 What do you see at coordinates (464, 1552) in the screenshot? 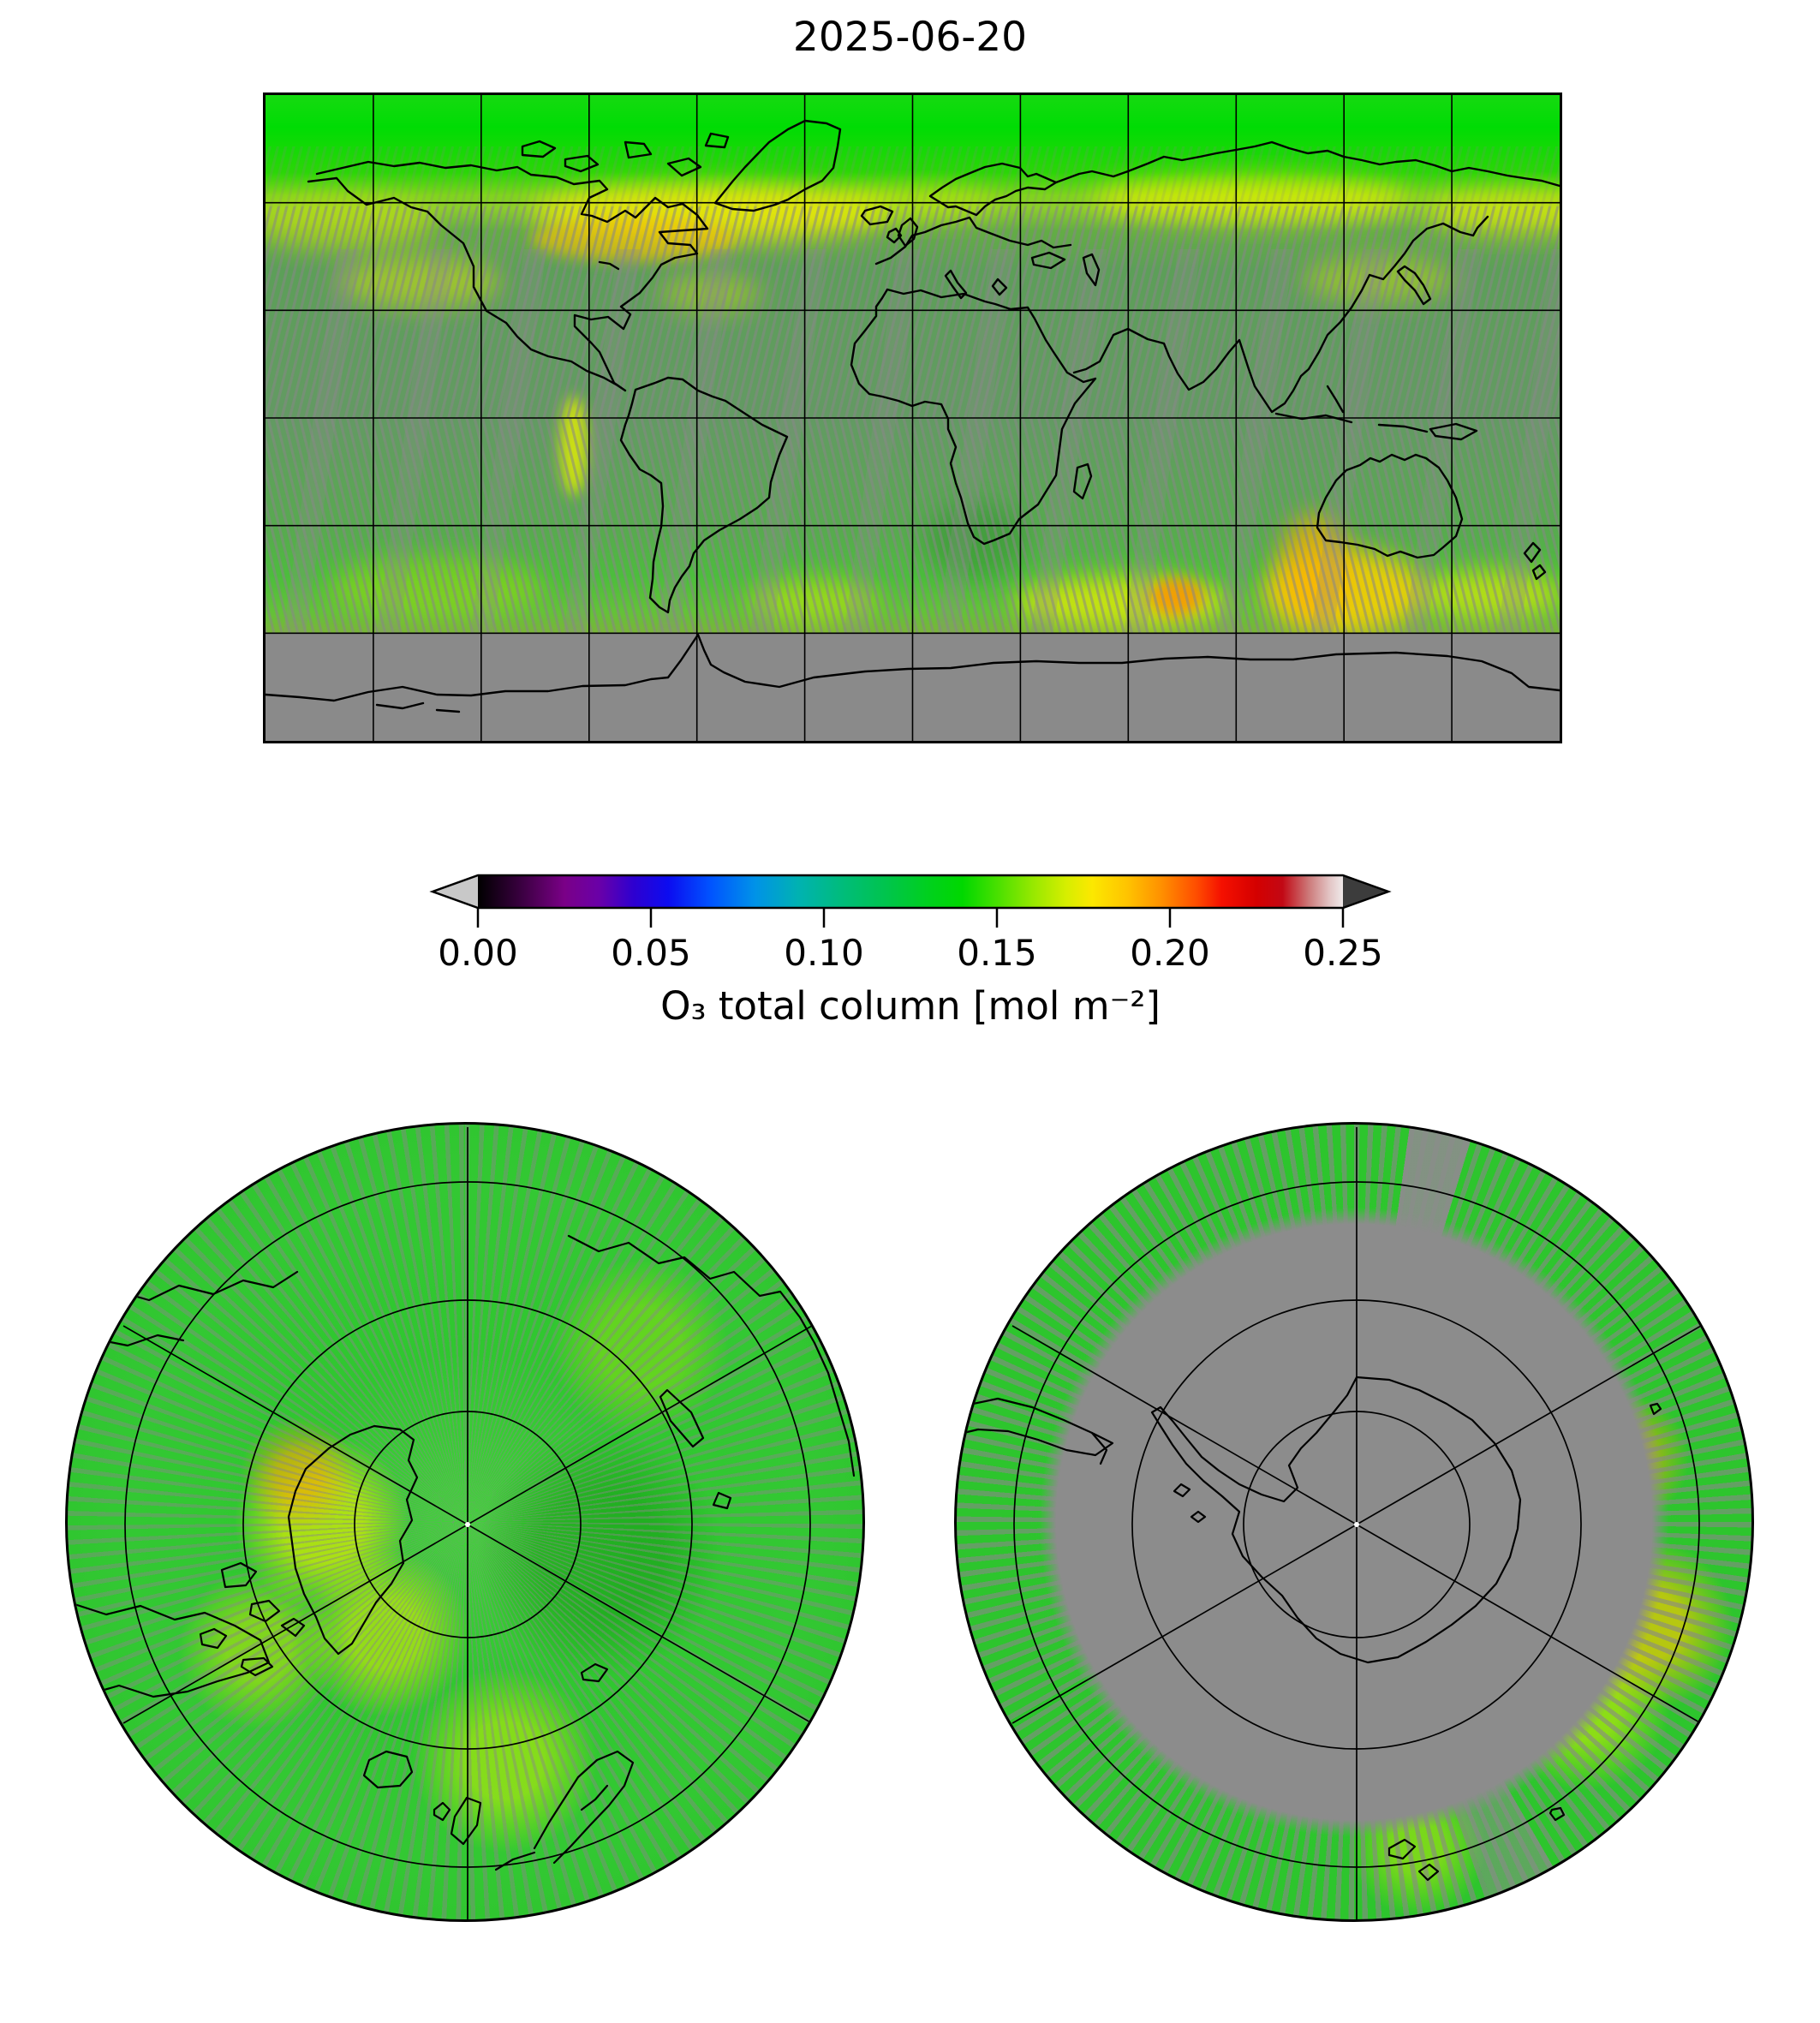
I see `north-polar-coastlines` at bounding box center [464, 1552].